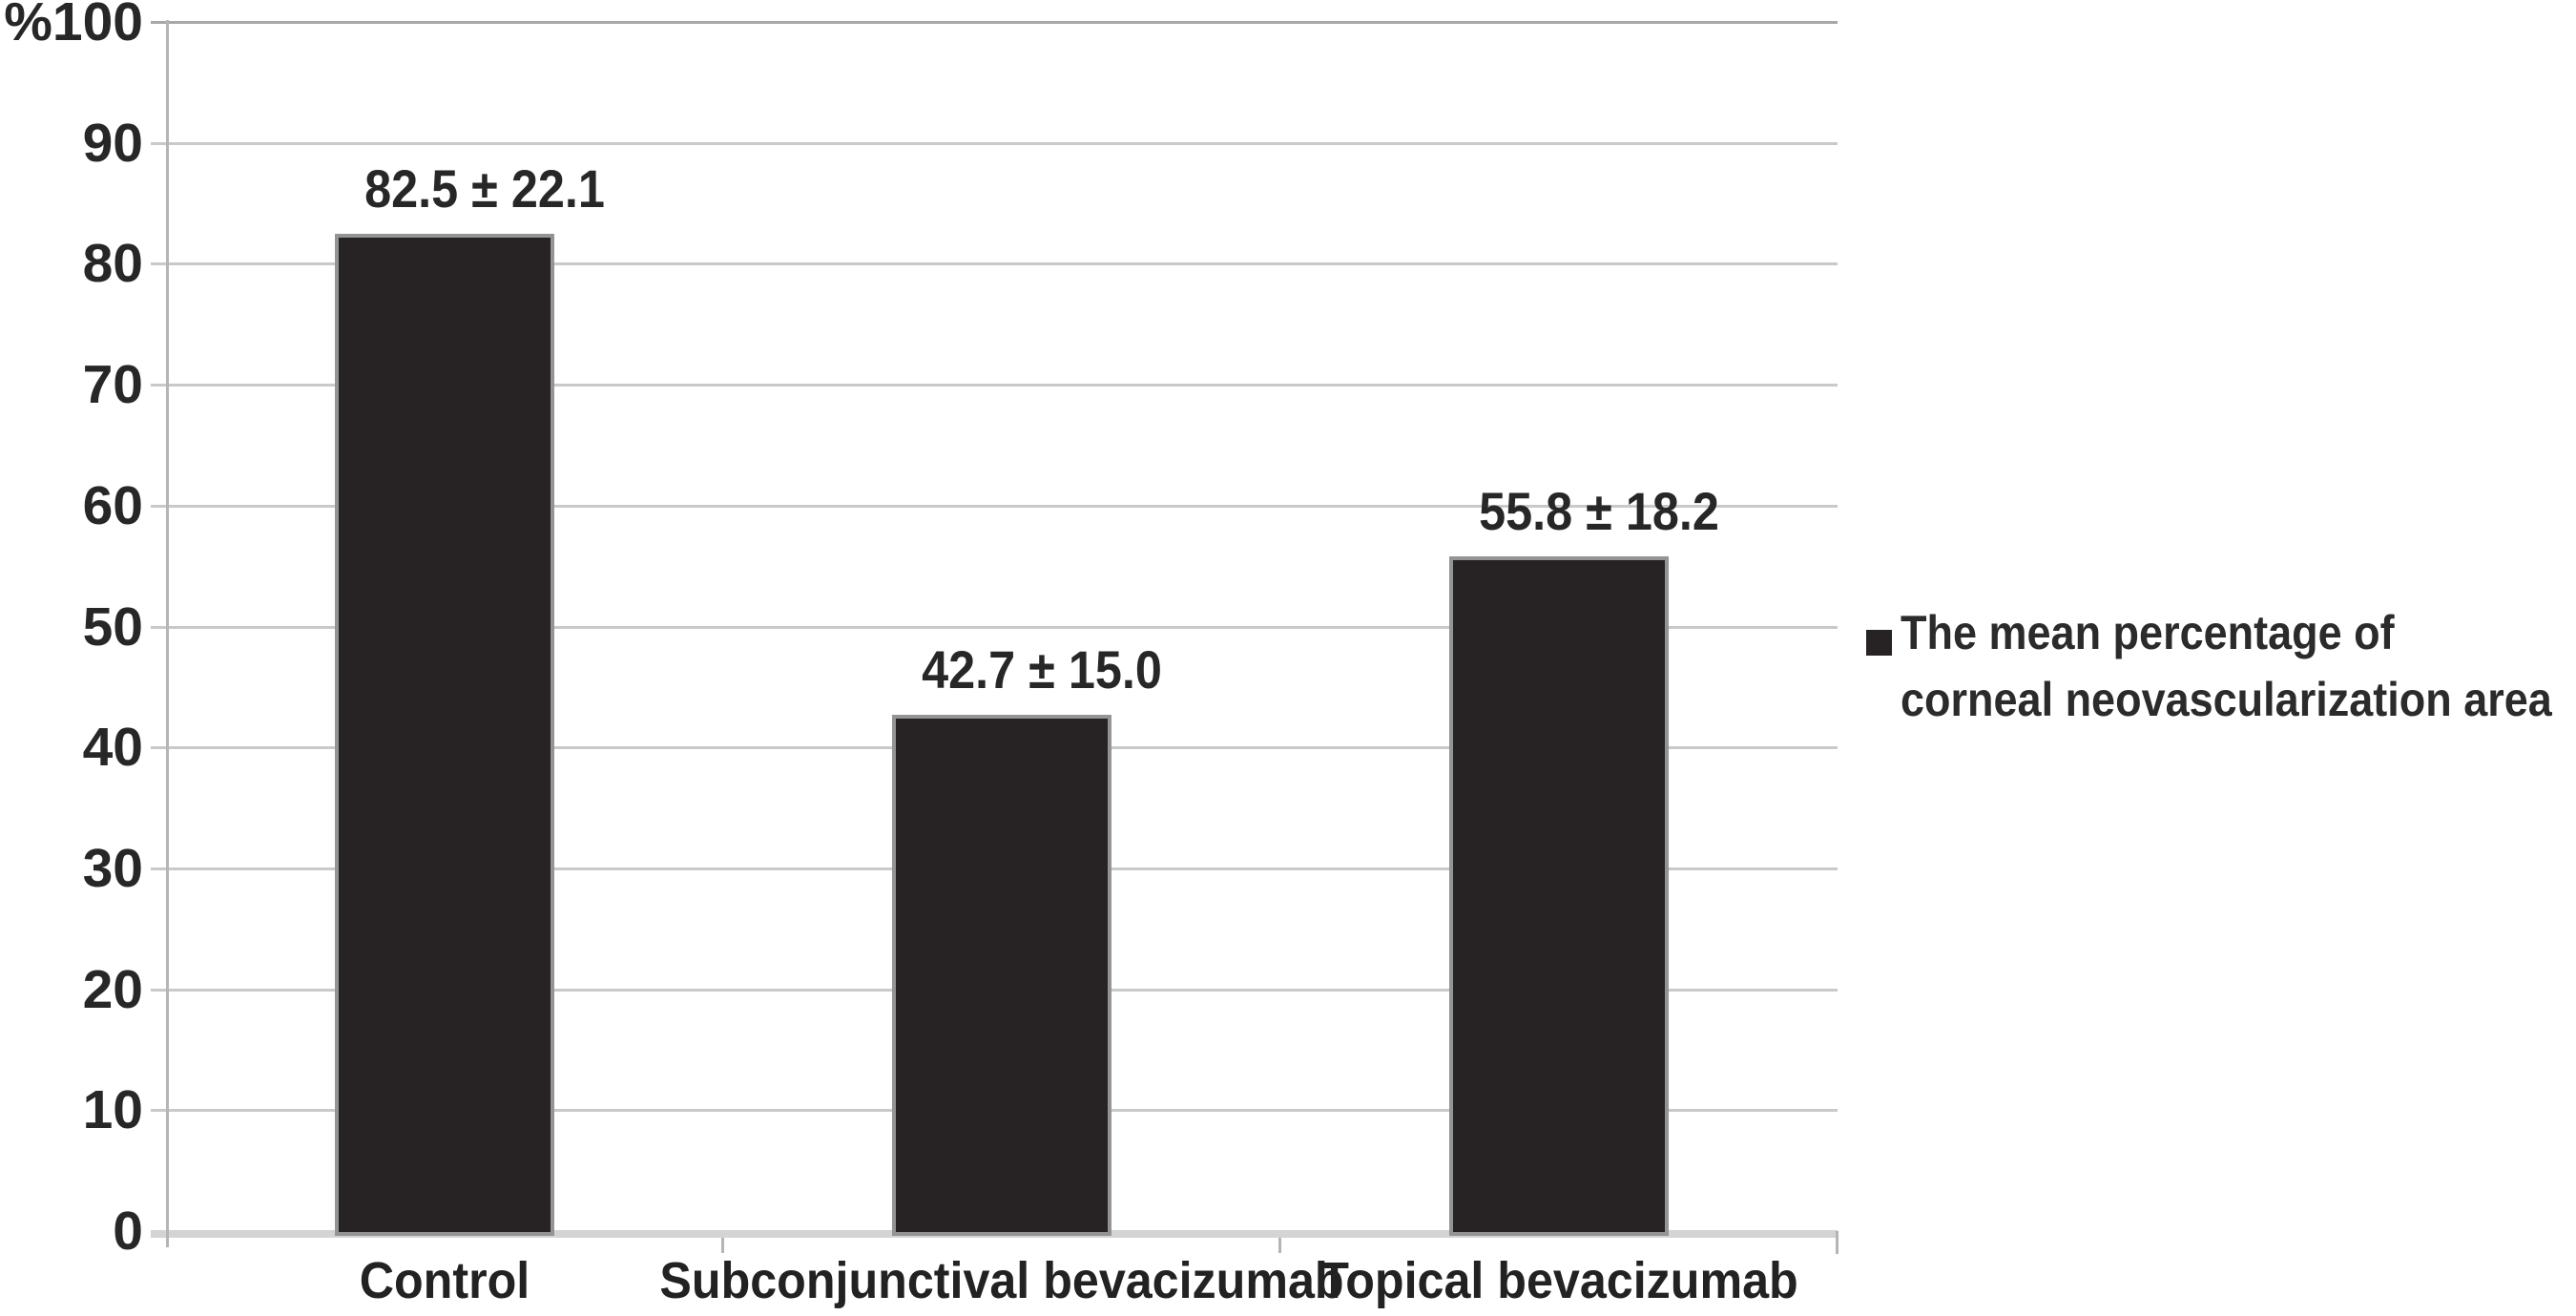 The width and height of the screenshot is (2576, 1316). What do you see at coordinates (112, 748) in the screenshot?
I see `y-tick-label-40: 40` at bounding box center [112, 748].